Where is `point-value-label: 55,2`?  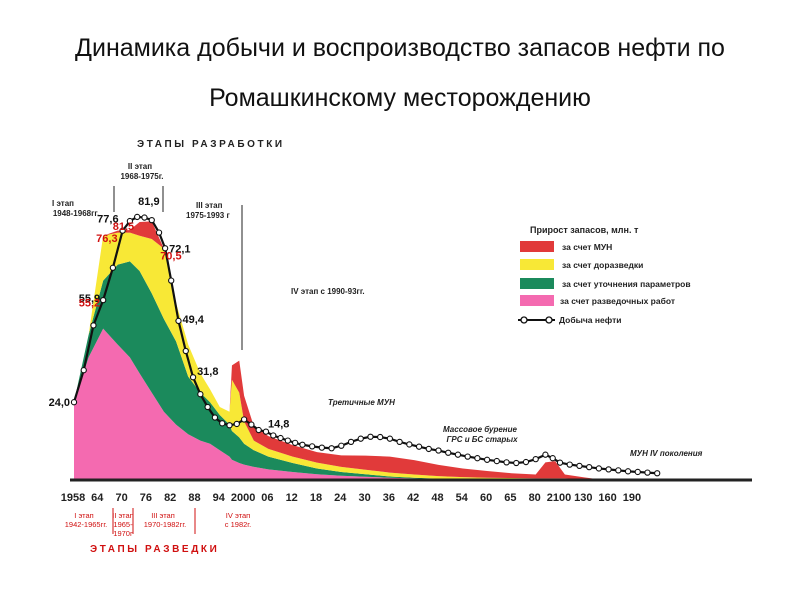 point-value-label: 55,2 is located at coordinates (89, 303).